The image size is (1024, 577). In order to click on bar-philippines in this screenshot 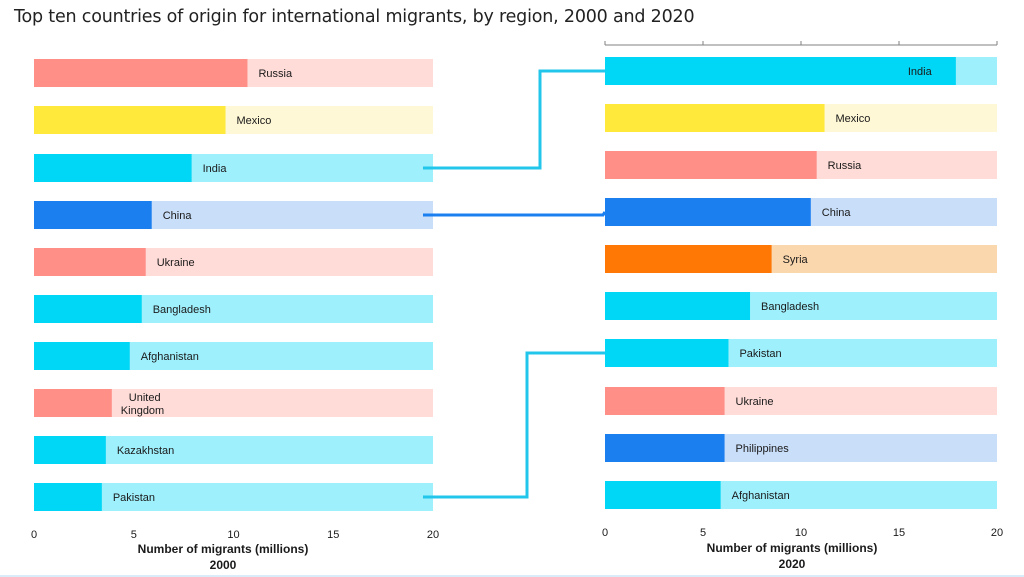, I will do `click(665, 448)`.